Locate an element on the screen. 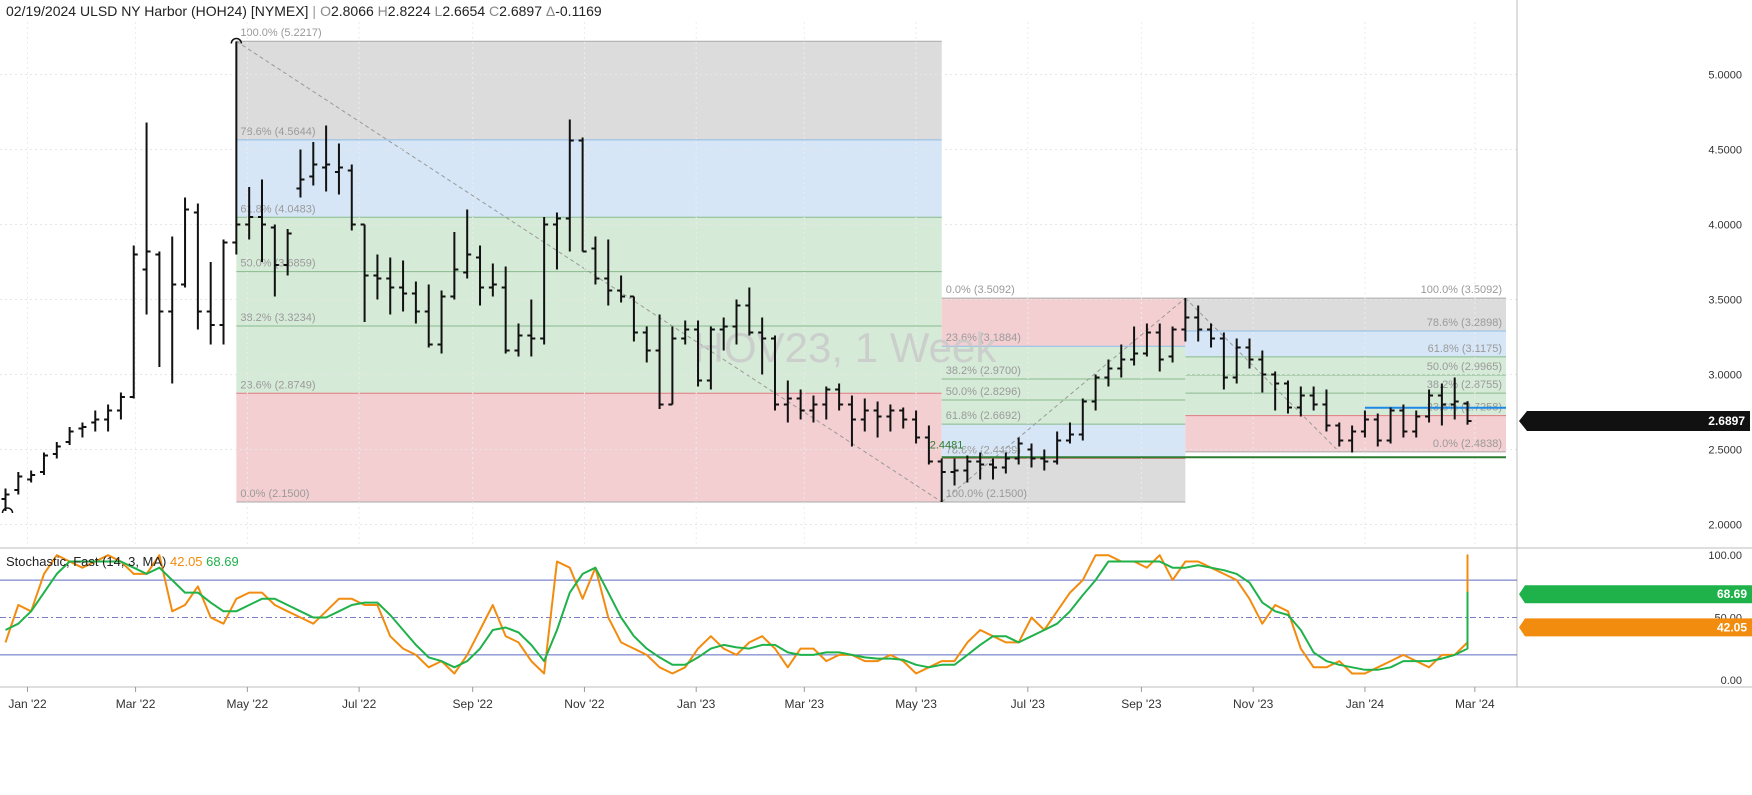 The width and height of the screenshot is (1752, 795). close-value: 2.6897 is located at coordinates (520, 11).